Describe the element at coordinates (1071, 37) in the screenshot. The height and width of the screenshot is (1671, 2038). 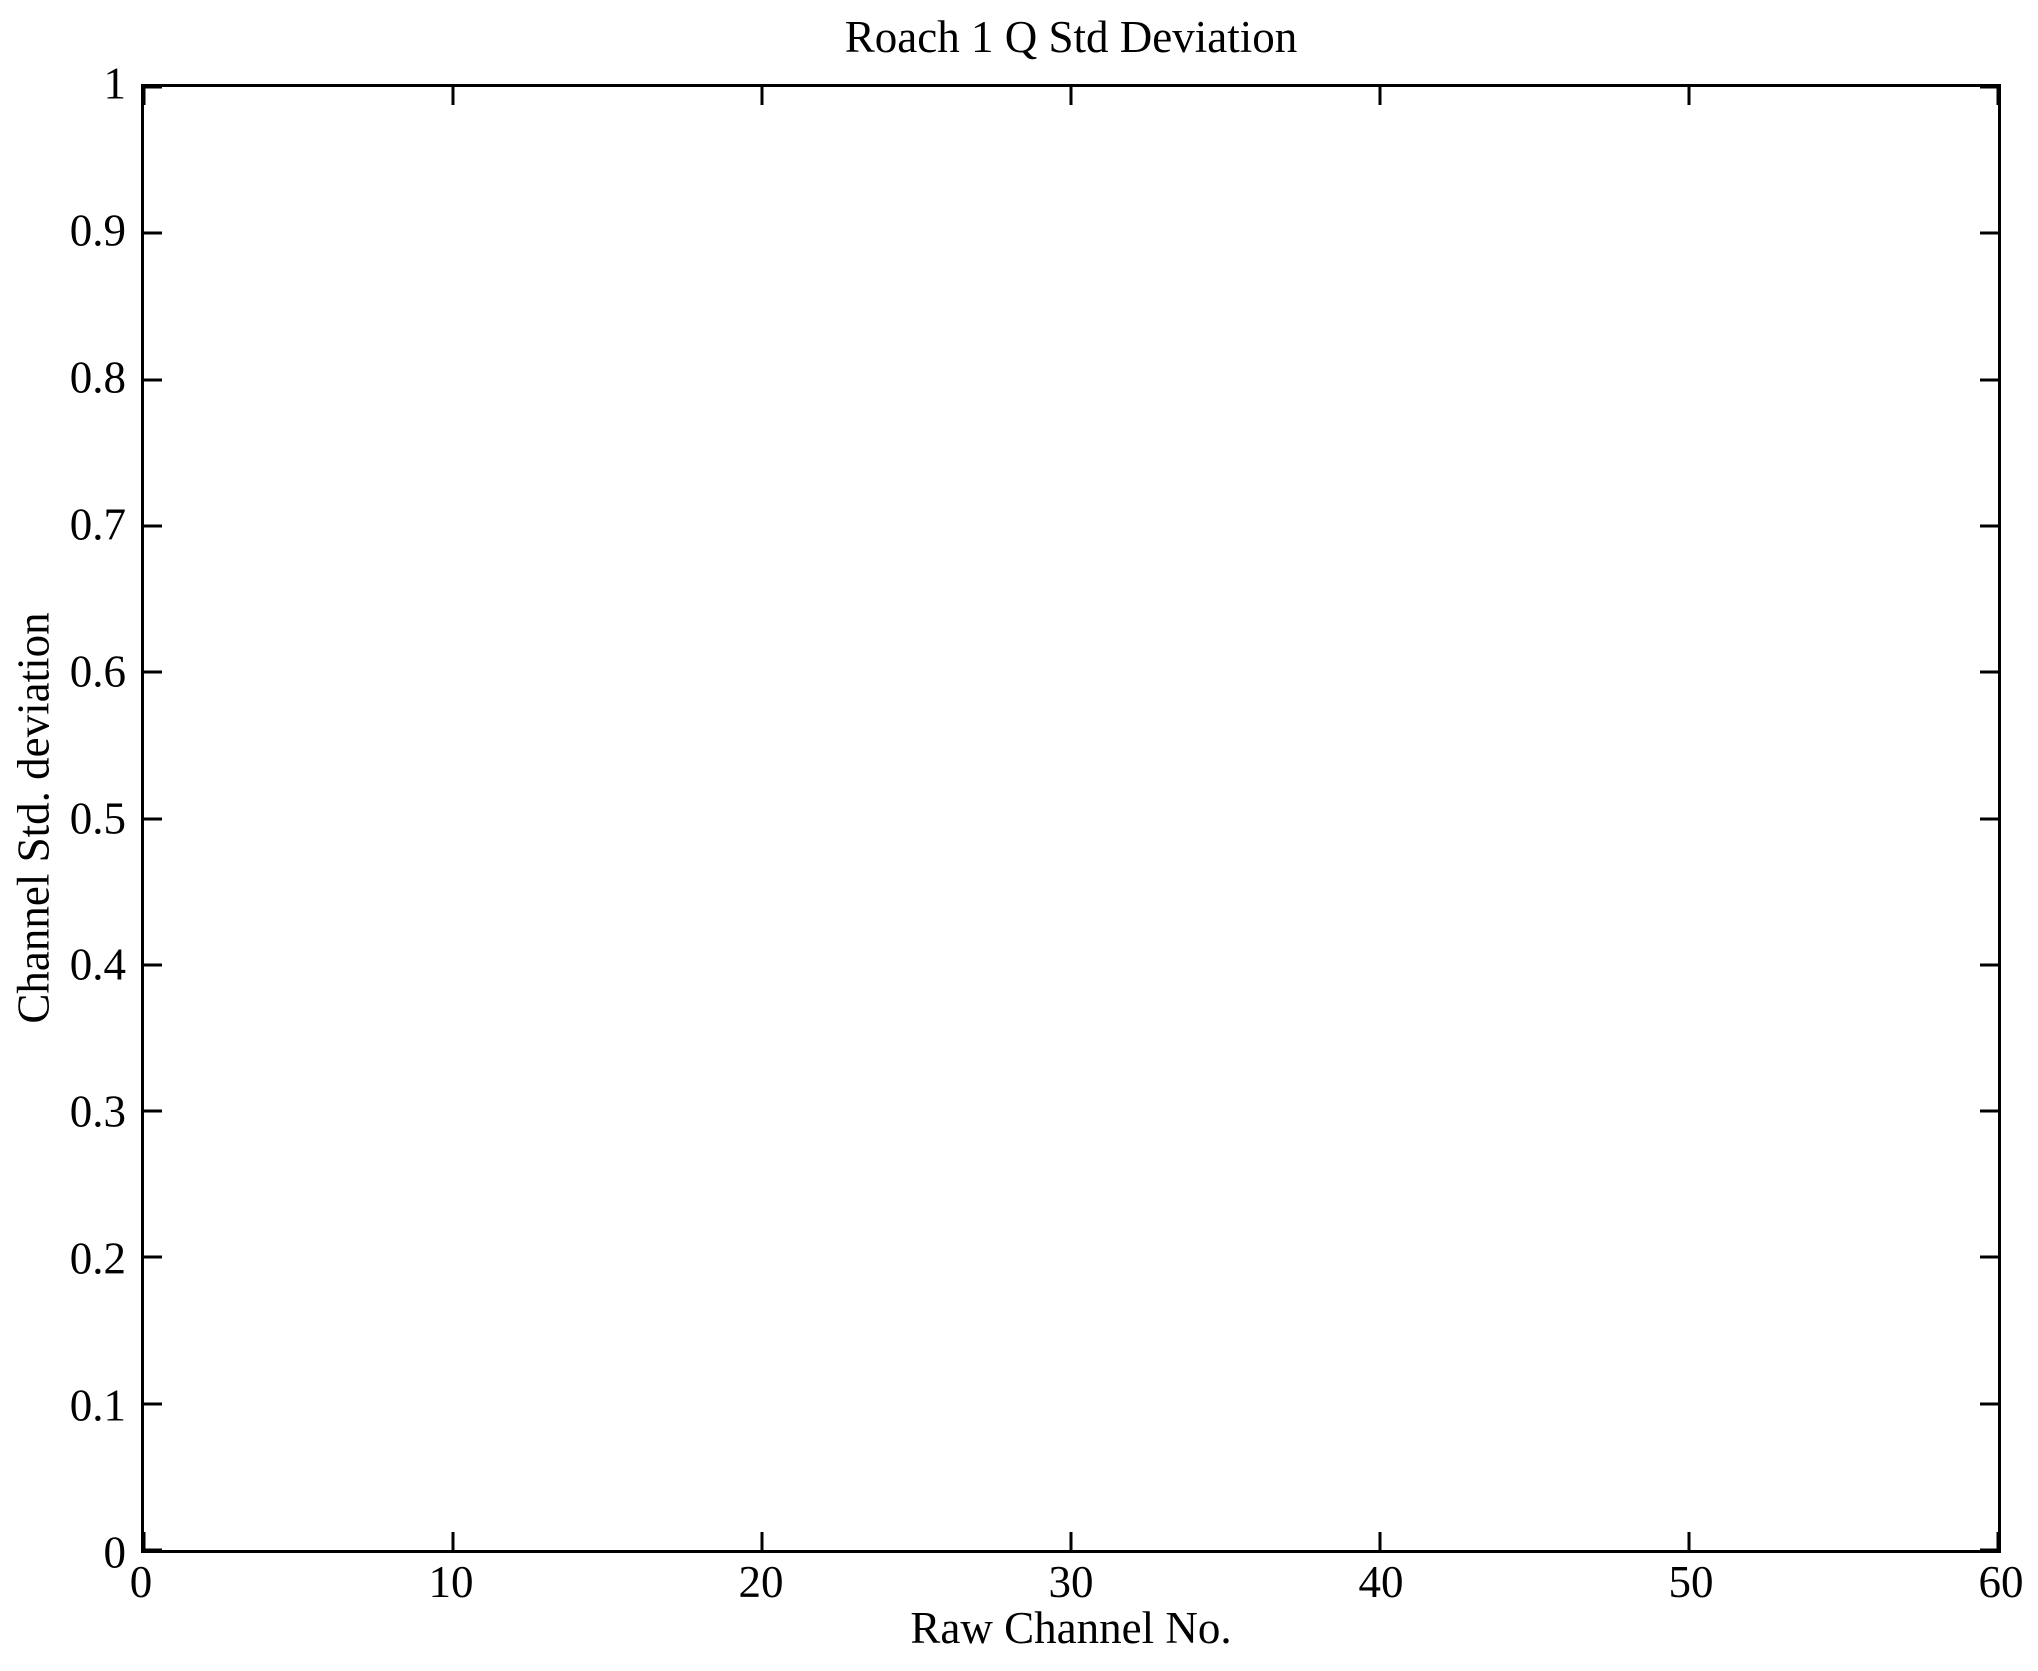
I see `chart-title: Roach 1 Q Std Deviation` at that location.